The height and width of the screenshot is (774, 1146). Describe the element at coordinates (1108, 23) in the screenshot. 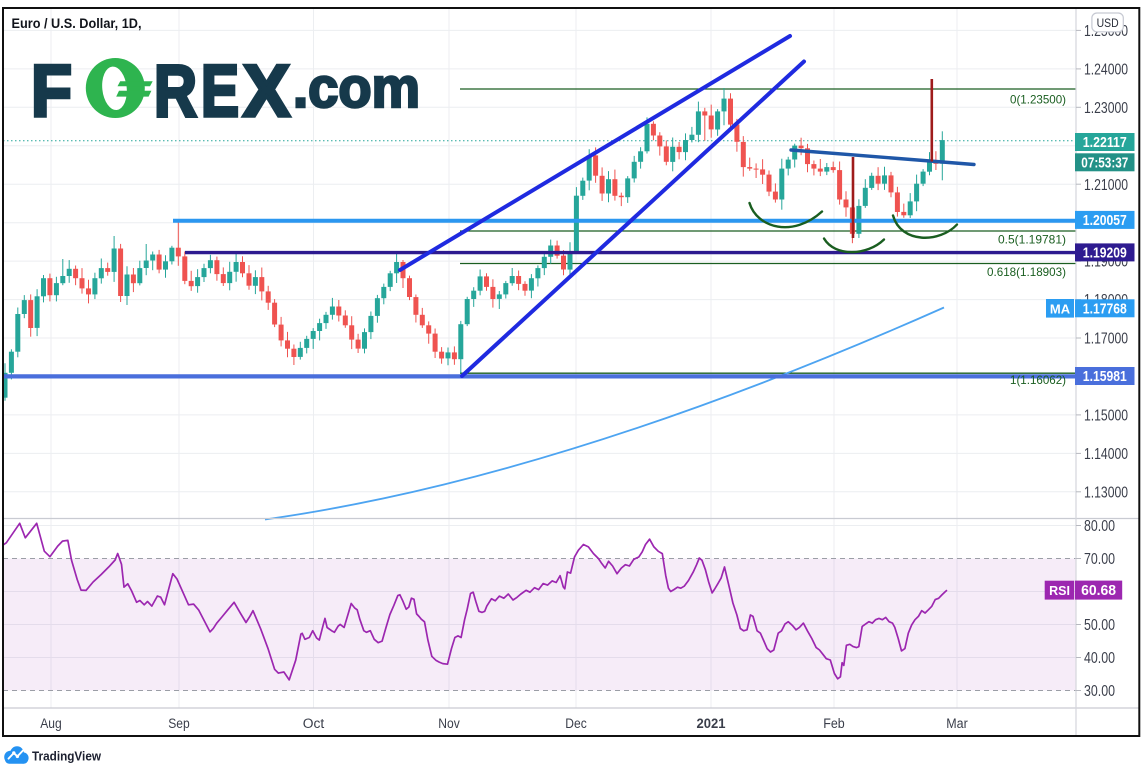

I see `svg-text: USD` at that location.